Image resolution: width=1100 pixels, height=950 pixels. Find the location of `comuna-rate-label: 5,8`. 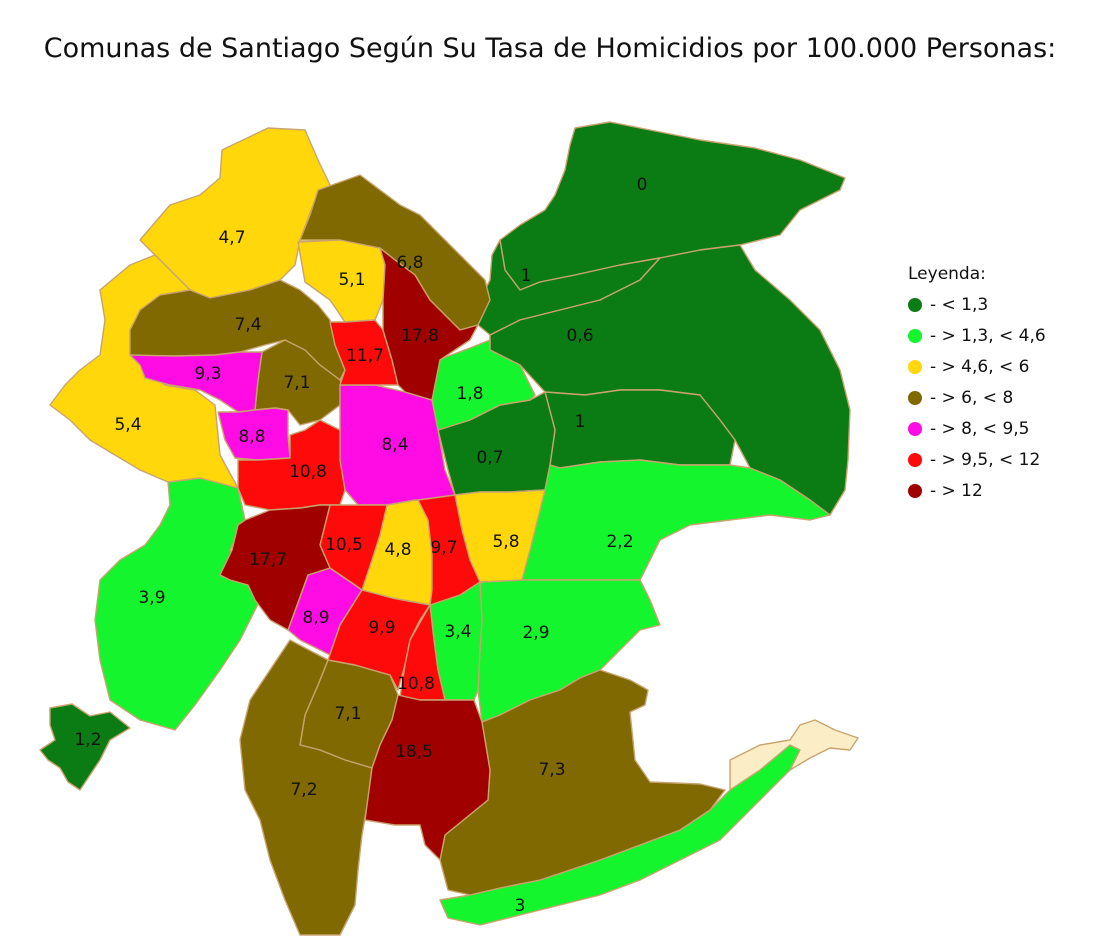

comuna-rate-label: 5,8 is located at coordinates (505, 542).